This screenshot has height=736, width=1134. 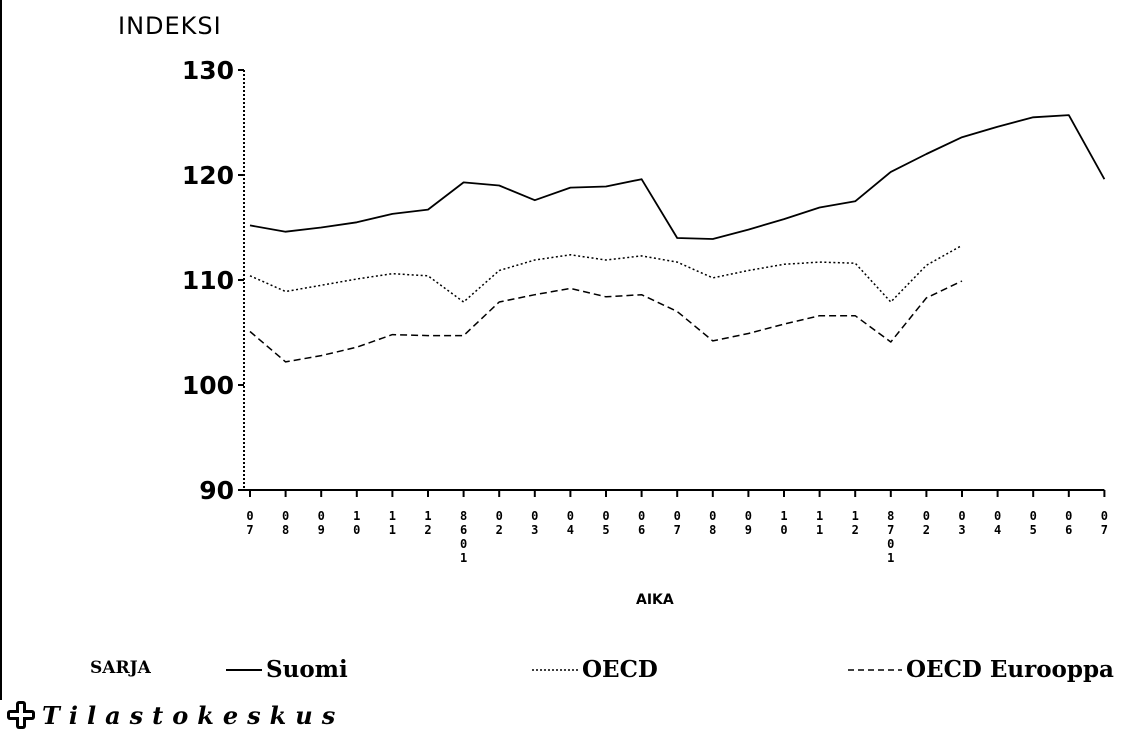 I want to click on footer-brand: Tilastokeskus, so click(x=175, y=715).